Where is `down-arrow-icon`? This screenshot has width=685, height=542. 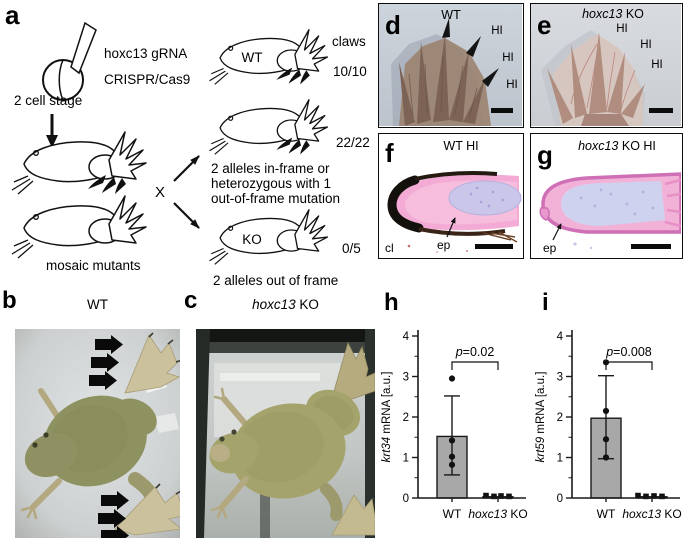
down-arrow-icon is located at coordinates (52, 131).